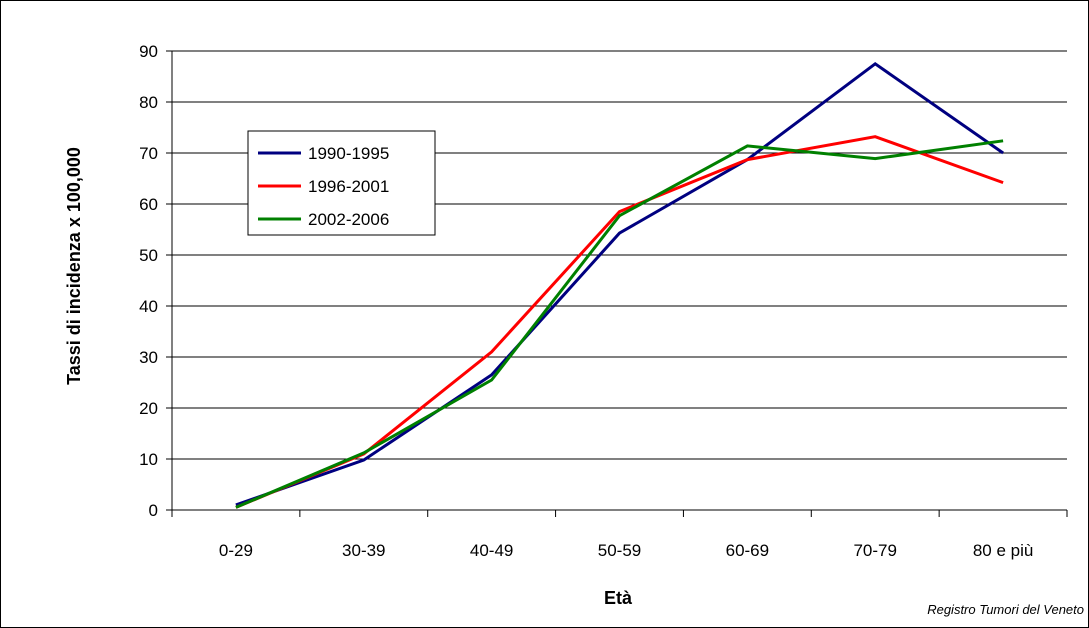 This screenshot has width=1089, height=628. What do you see at coordinates (363, 550) in the screenshot?
I see `x-tick-label-1: 30-39` at bounding box center [363, 550].